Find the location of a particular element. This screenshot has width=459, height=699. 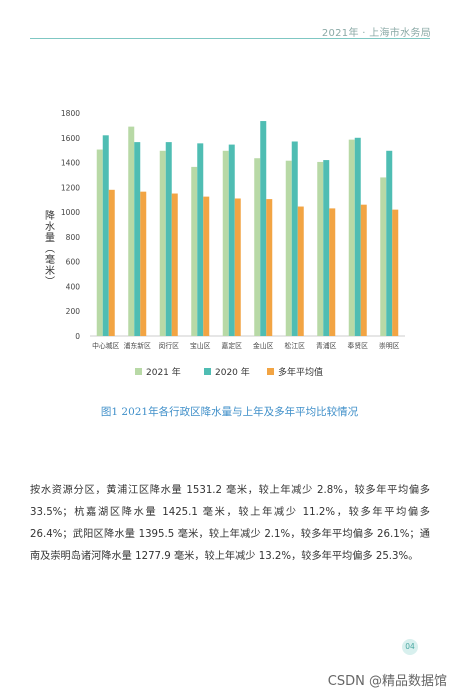

figure-caption: 图1 2021年各行政区降水量与上年及多年平均比较情况 is located at coordinates (229, 412).